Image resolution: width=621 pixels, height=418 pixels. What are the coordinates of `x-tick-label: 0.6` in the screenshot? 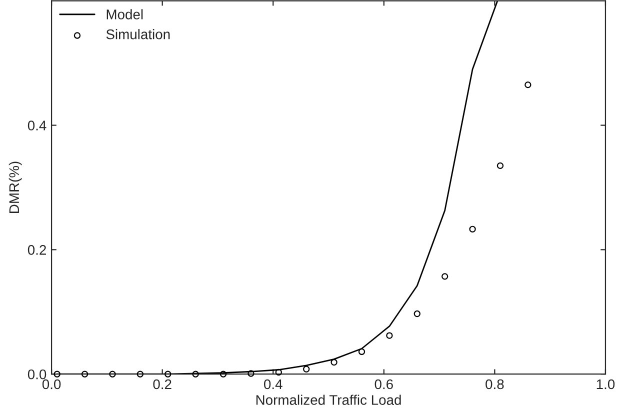 It's located at (383, 384).